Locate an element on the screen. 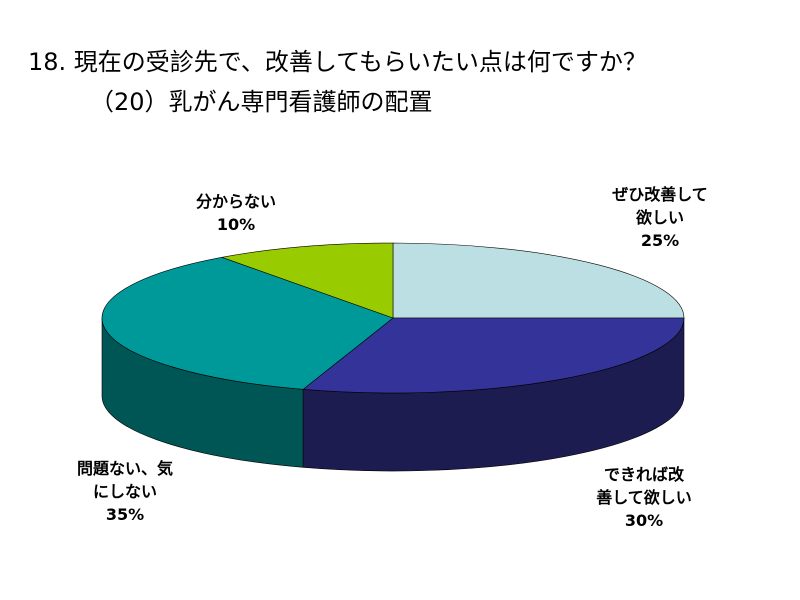 The image size is (800, 600). slice-percent-2: 35% is located at coordinates (125, 514).